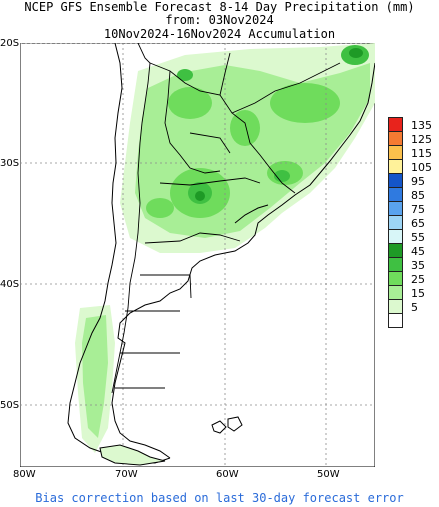 The height and width of the screenshot is (507, 439). What do you see at coordinates (10, 284) in the screenshot?
I see `lat-label-40s: 40S` at bounding box center [10, 284].